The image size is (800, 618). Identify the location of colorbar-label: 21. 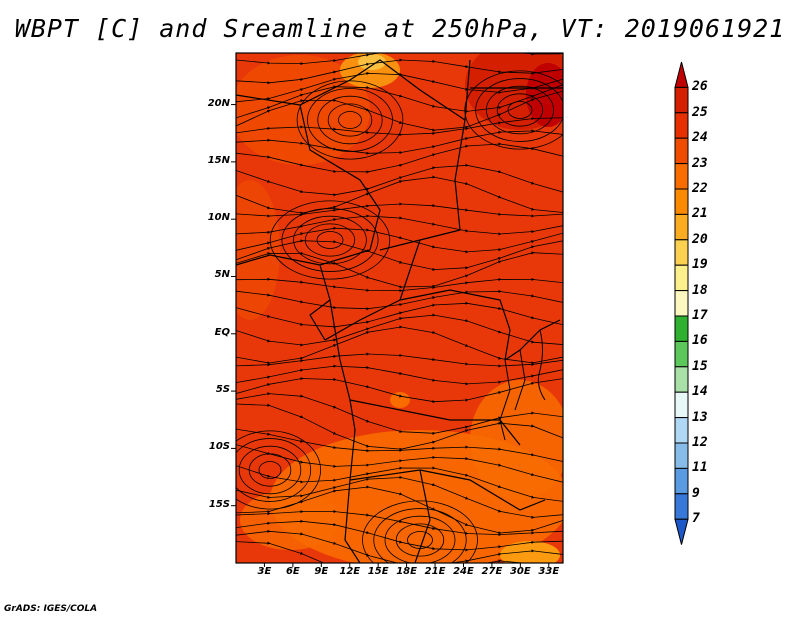
(700, 214).